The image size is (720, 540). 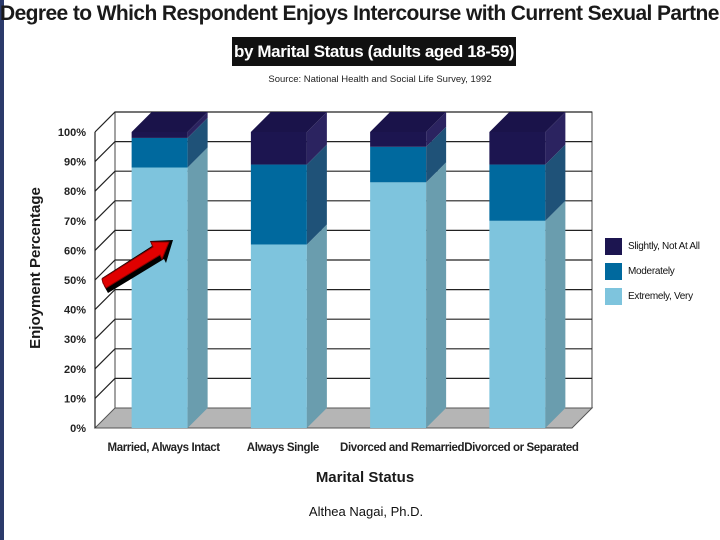 I want to click on legend-item: Slightly, Not At All, so click(x=660, y=246).